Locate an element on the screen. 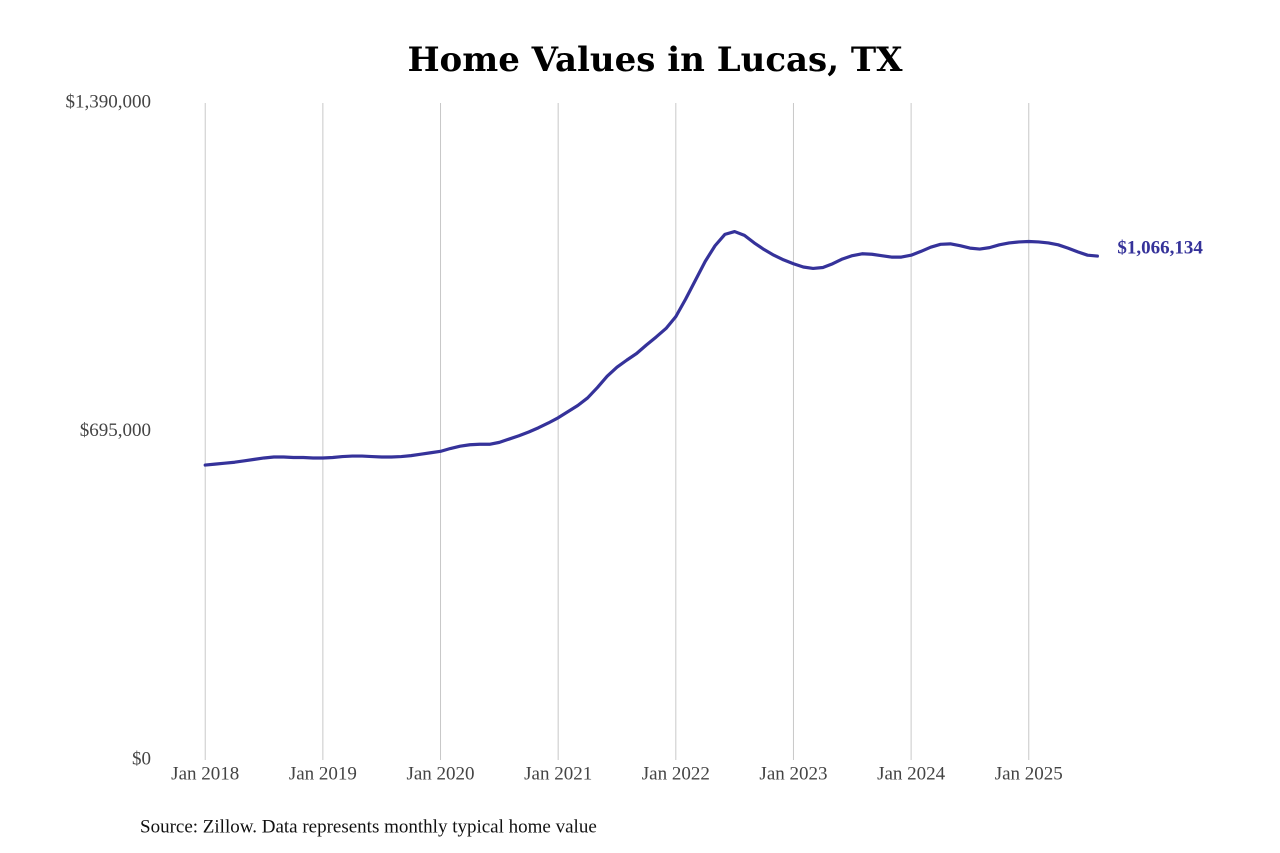 This screenshot has width=1280, height=853. x-tick-label: Jan 2025 is located at coordinates (1029, 773).